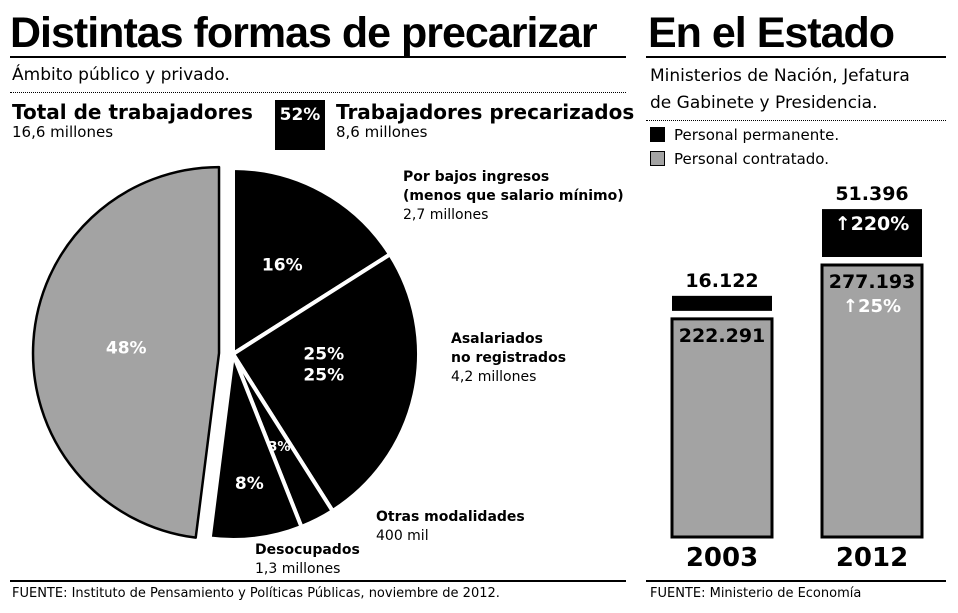 Image resolution: width=958 pixels, height=613 pixels. What do you see at coordinates (722, 280) in the screenshot?
I see `bar-permanente-value-2003: 16.122` at bounding box center [722, 280].